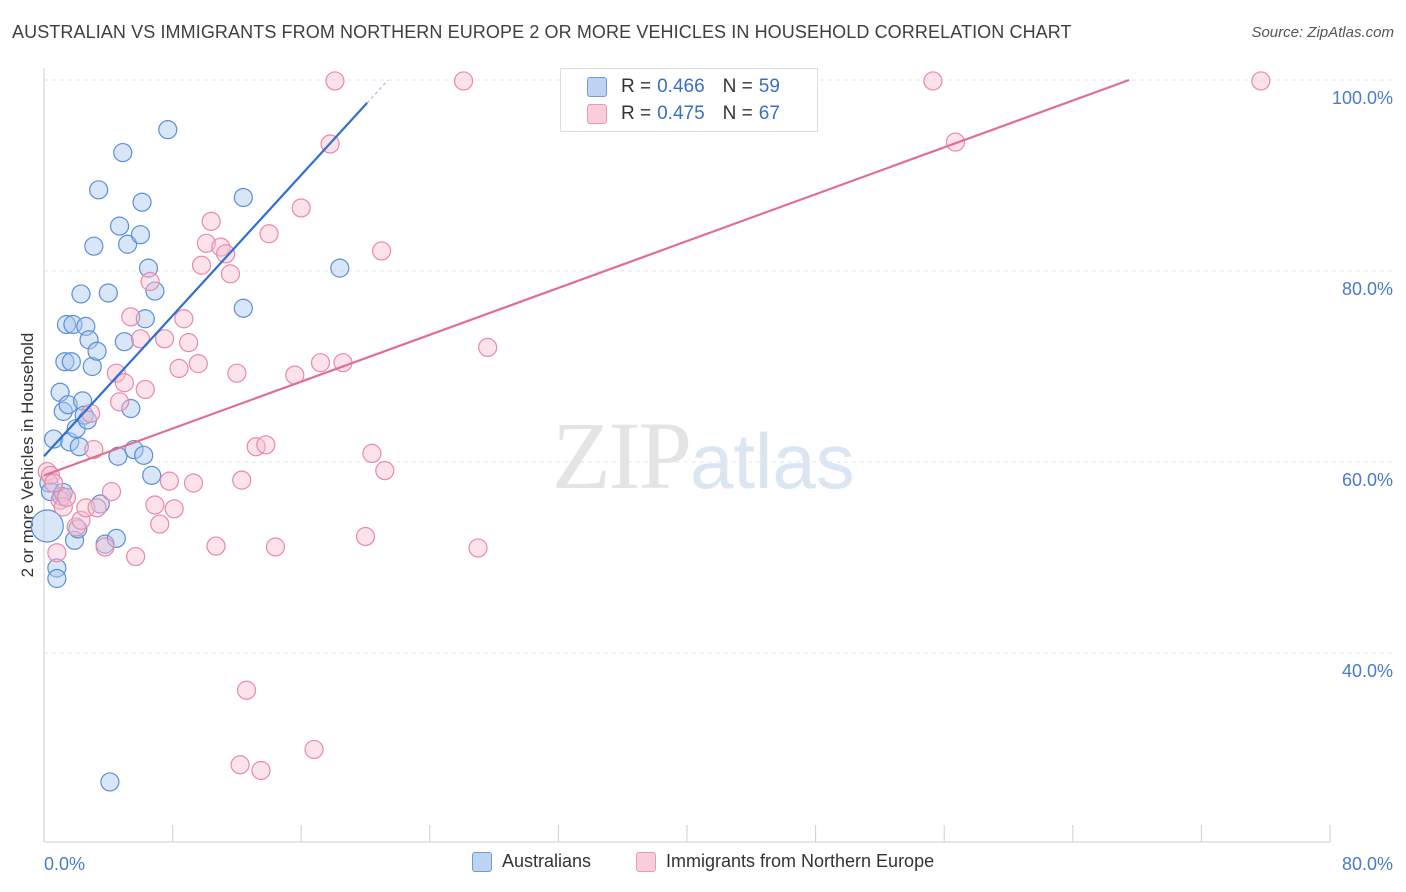 The image size is (1406, 892). Describe the element at coordinates (769, 86) in the screenshot. I see `legend-n-value: 59` at that location.